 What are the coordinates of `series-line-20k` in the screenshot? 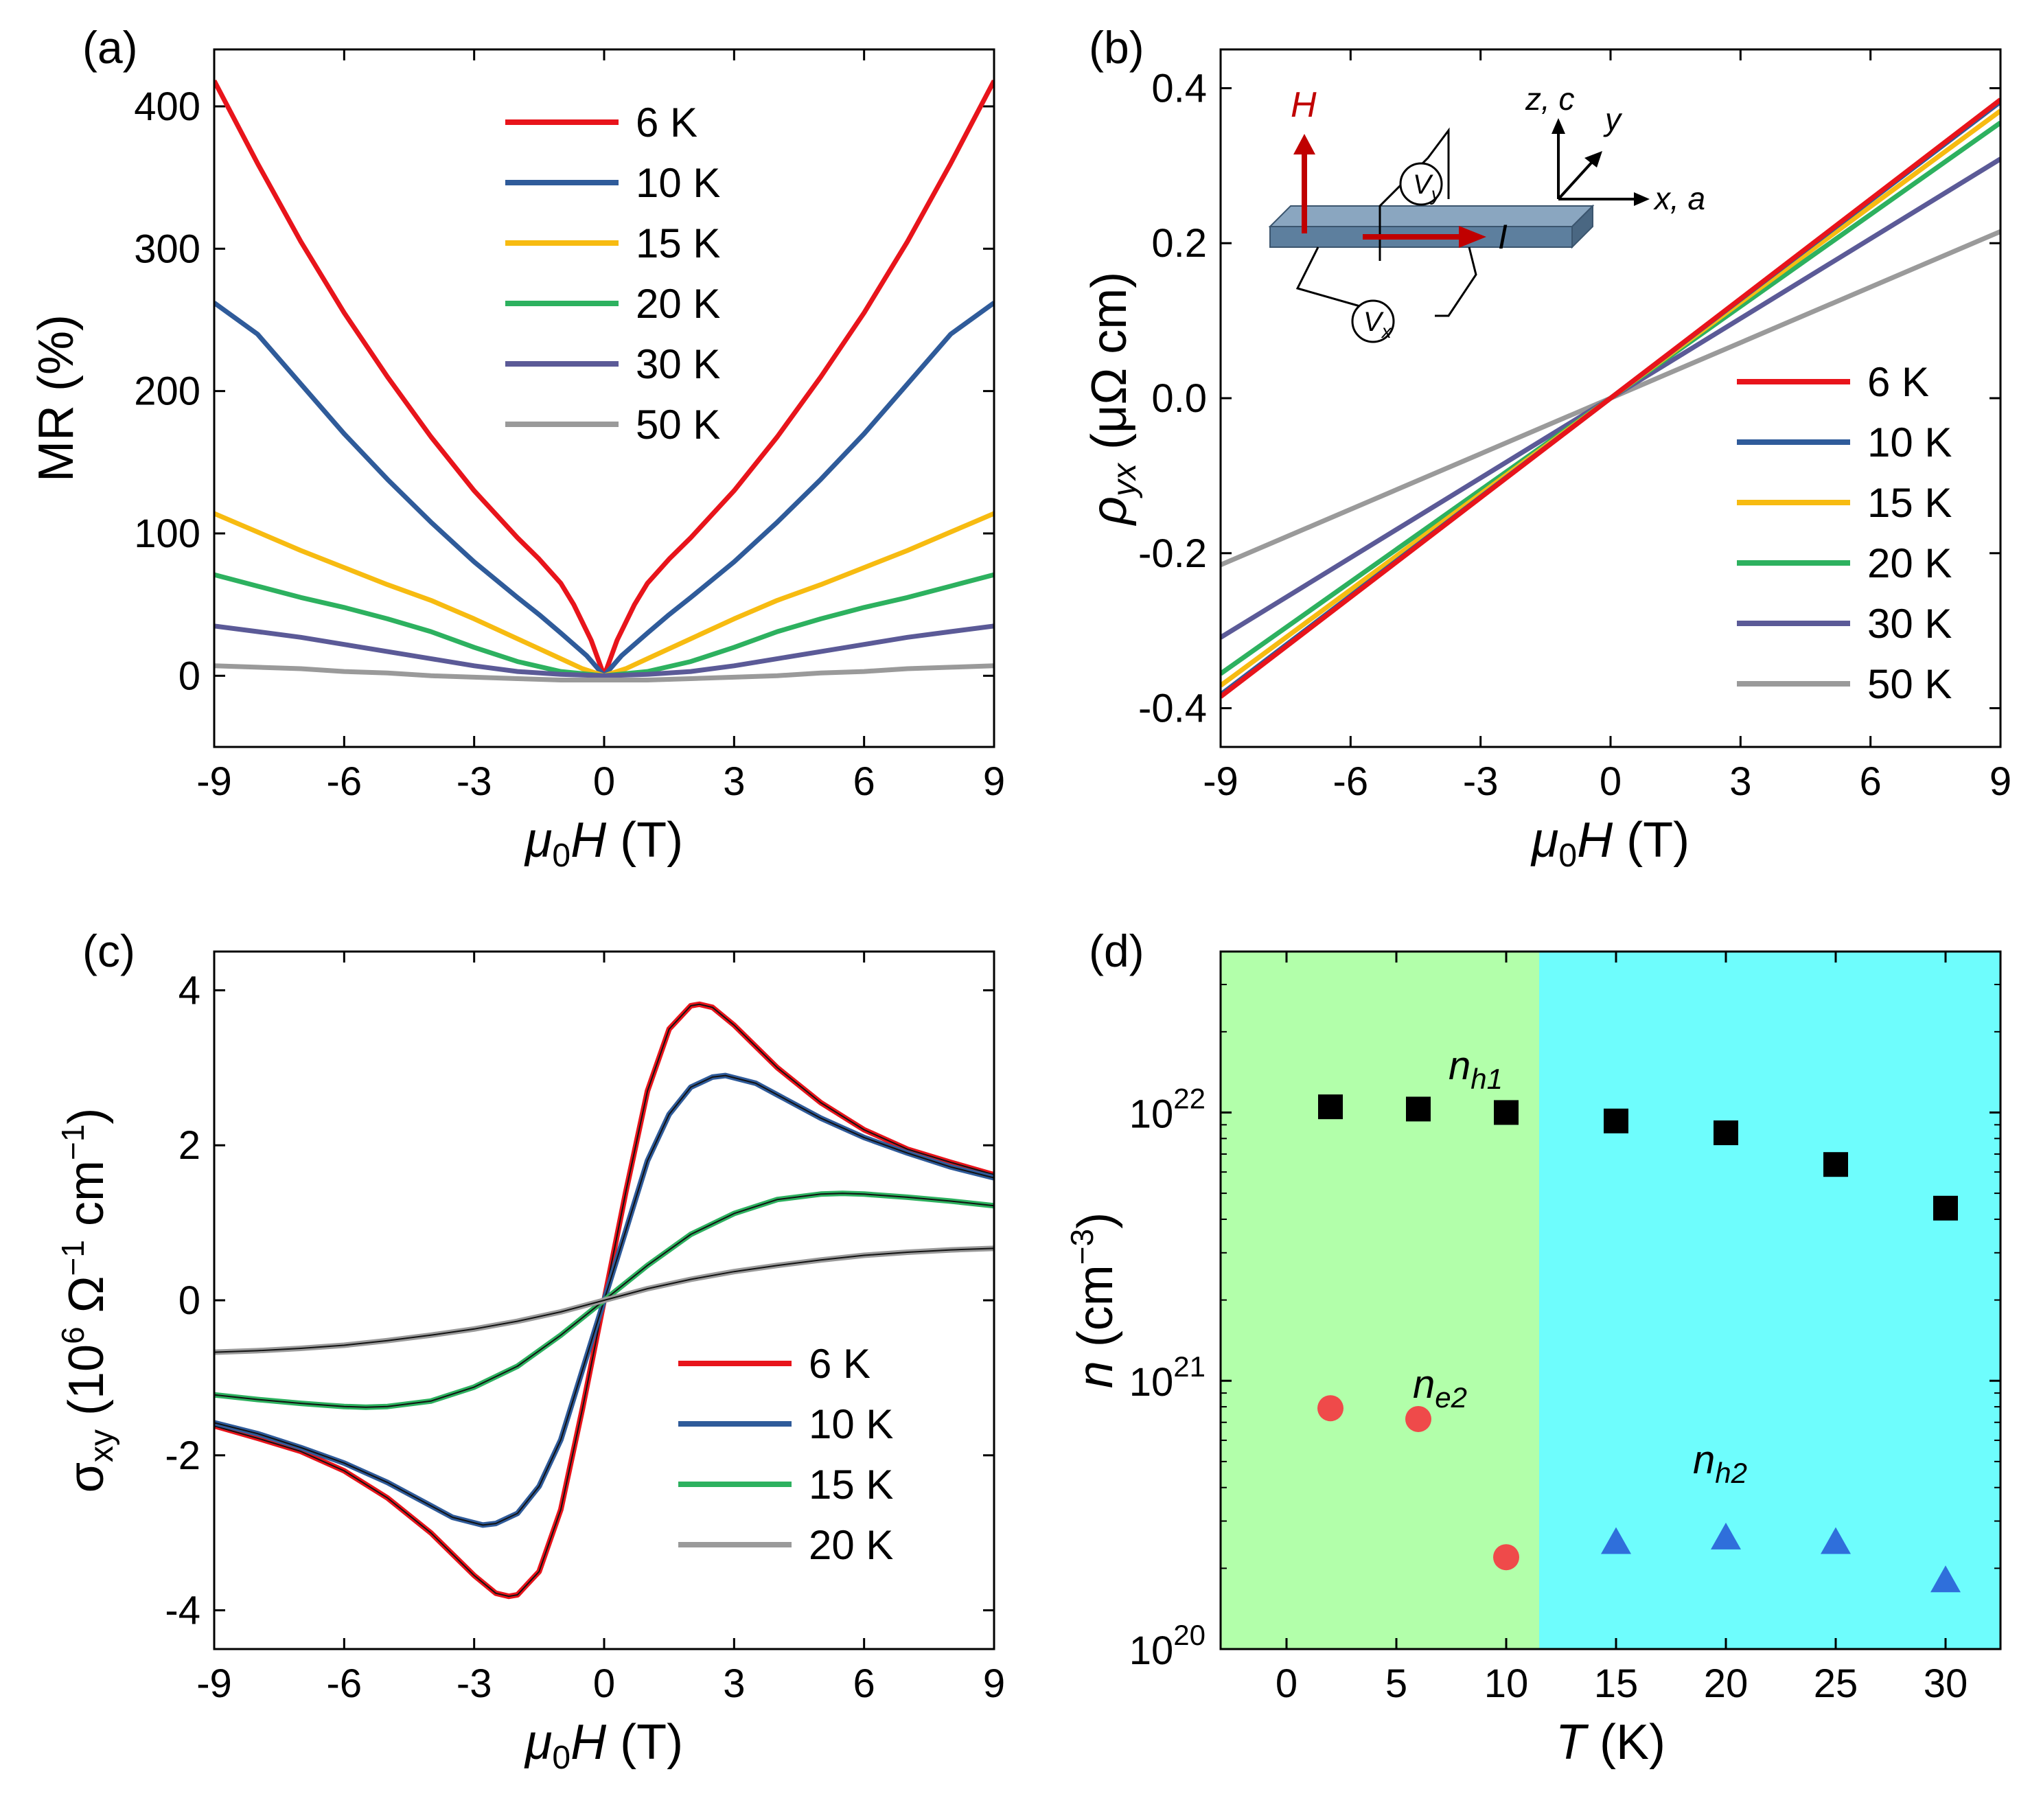 It's located at (604, 625).